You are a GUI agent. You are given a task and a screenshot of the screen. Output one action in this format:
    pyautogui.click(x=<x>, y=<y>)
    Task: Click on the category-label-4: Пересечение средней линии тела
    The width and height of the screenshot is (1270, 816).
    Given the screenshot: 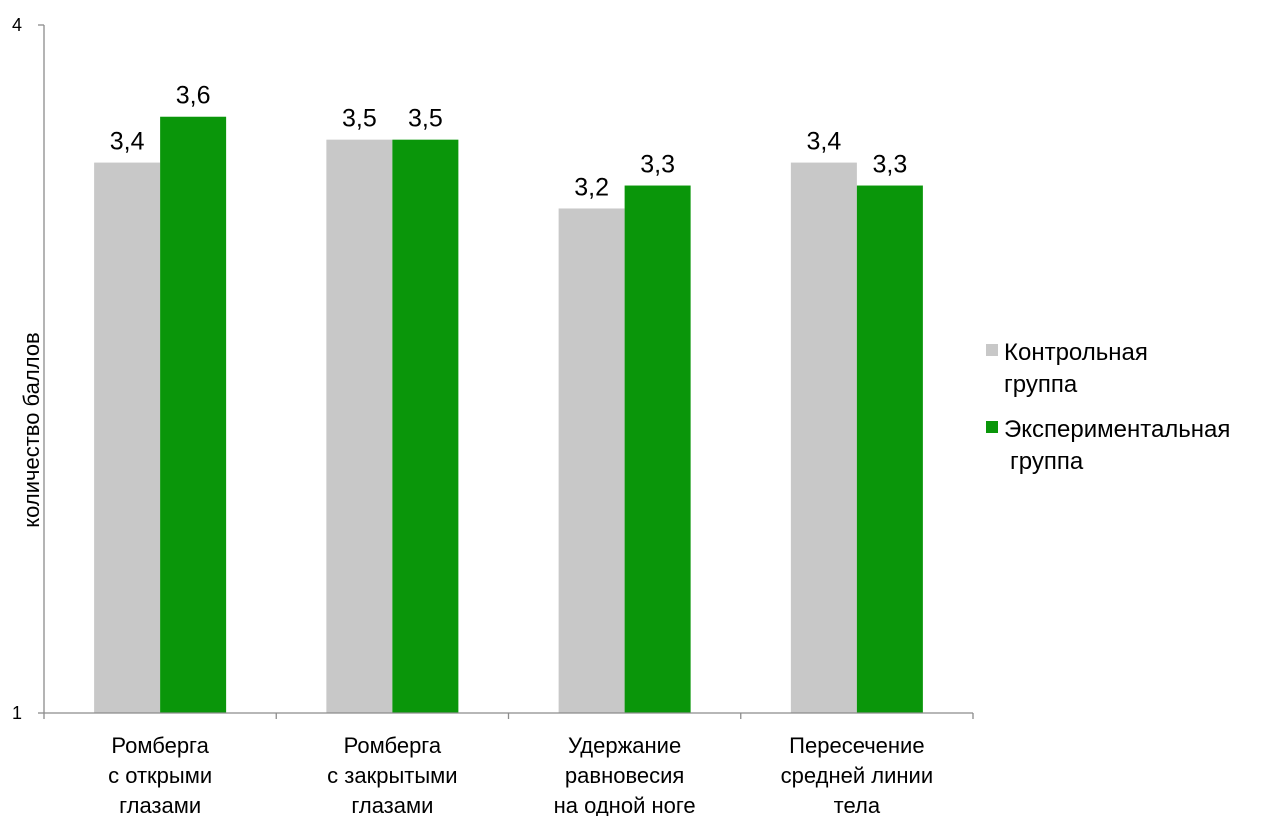 What is the action you would take?
    pyautogui.click(x=857, y=774)
    